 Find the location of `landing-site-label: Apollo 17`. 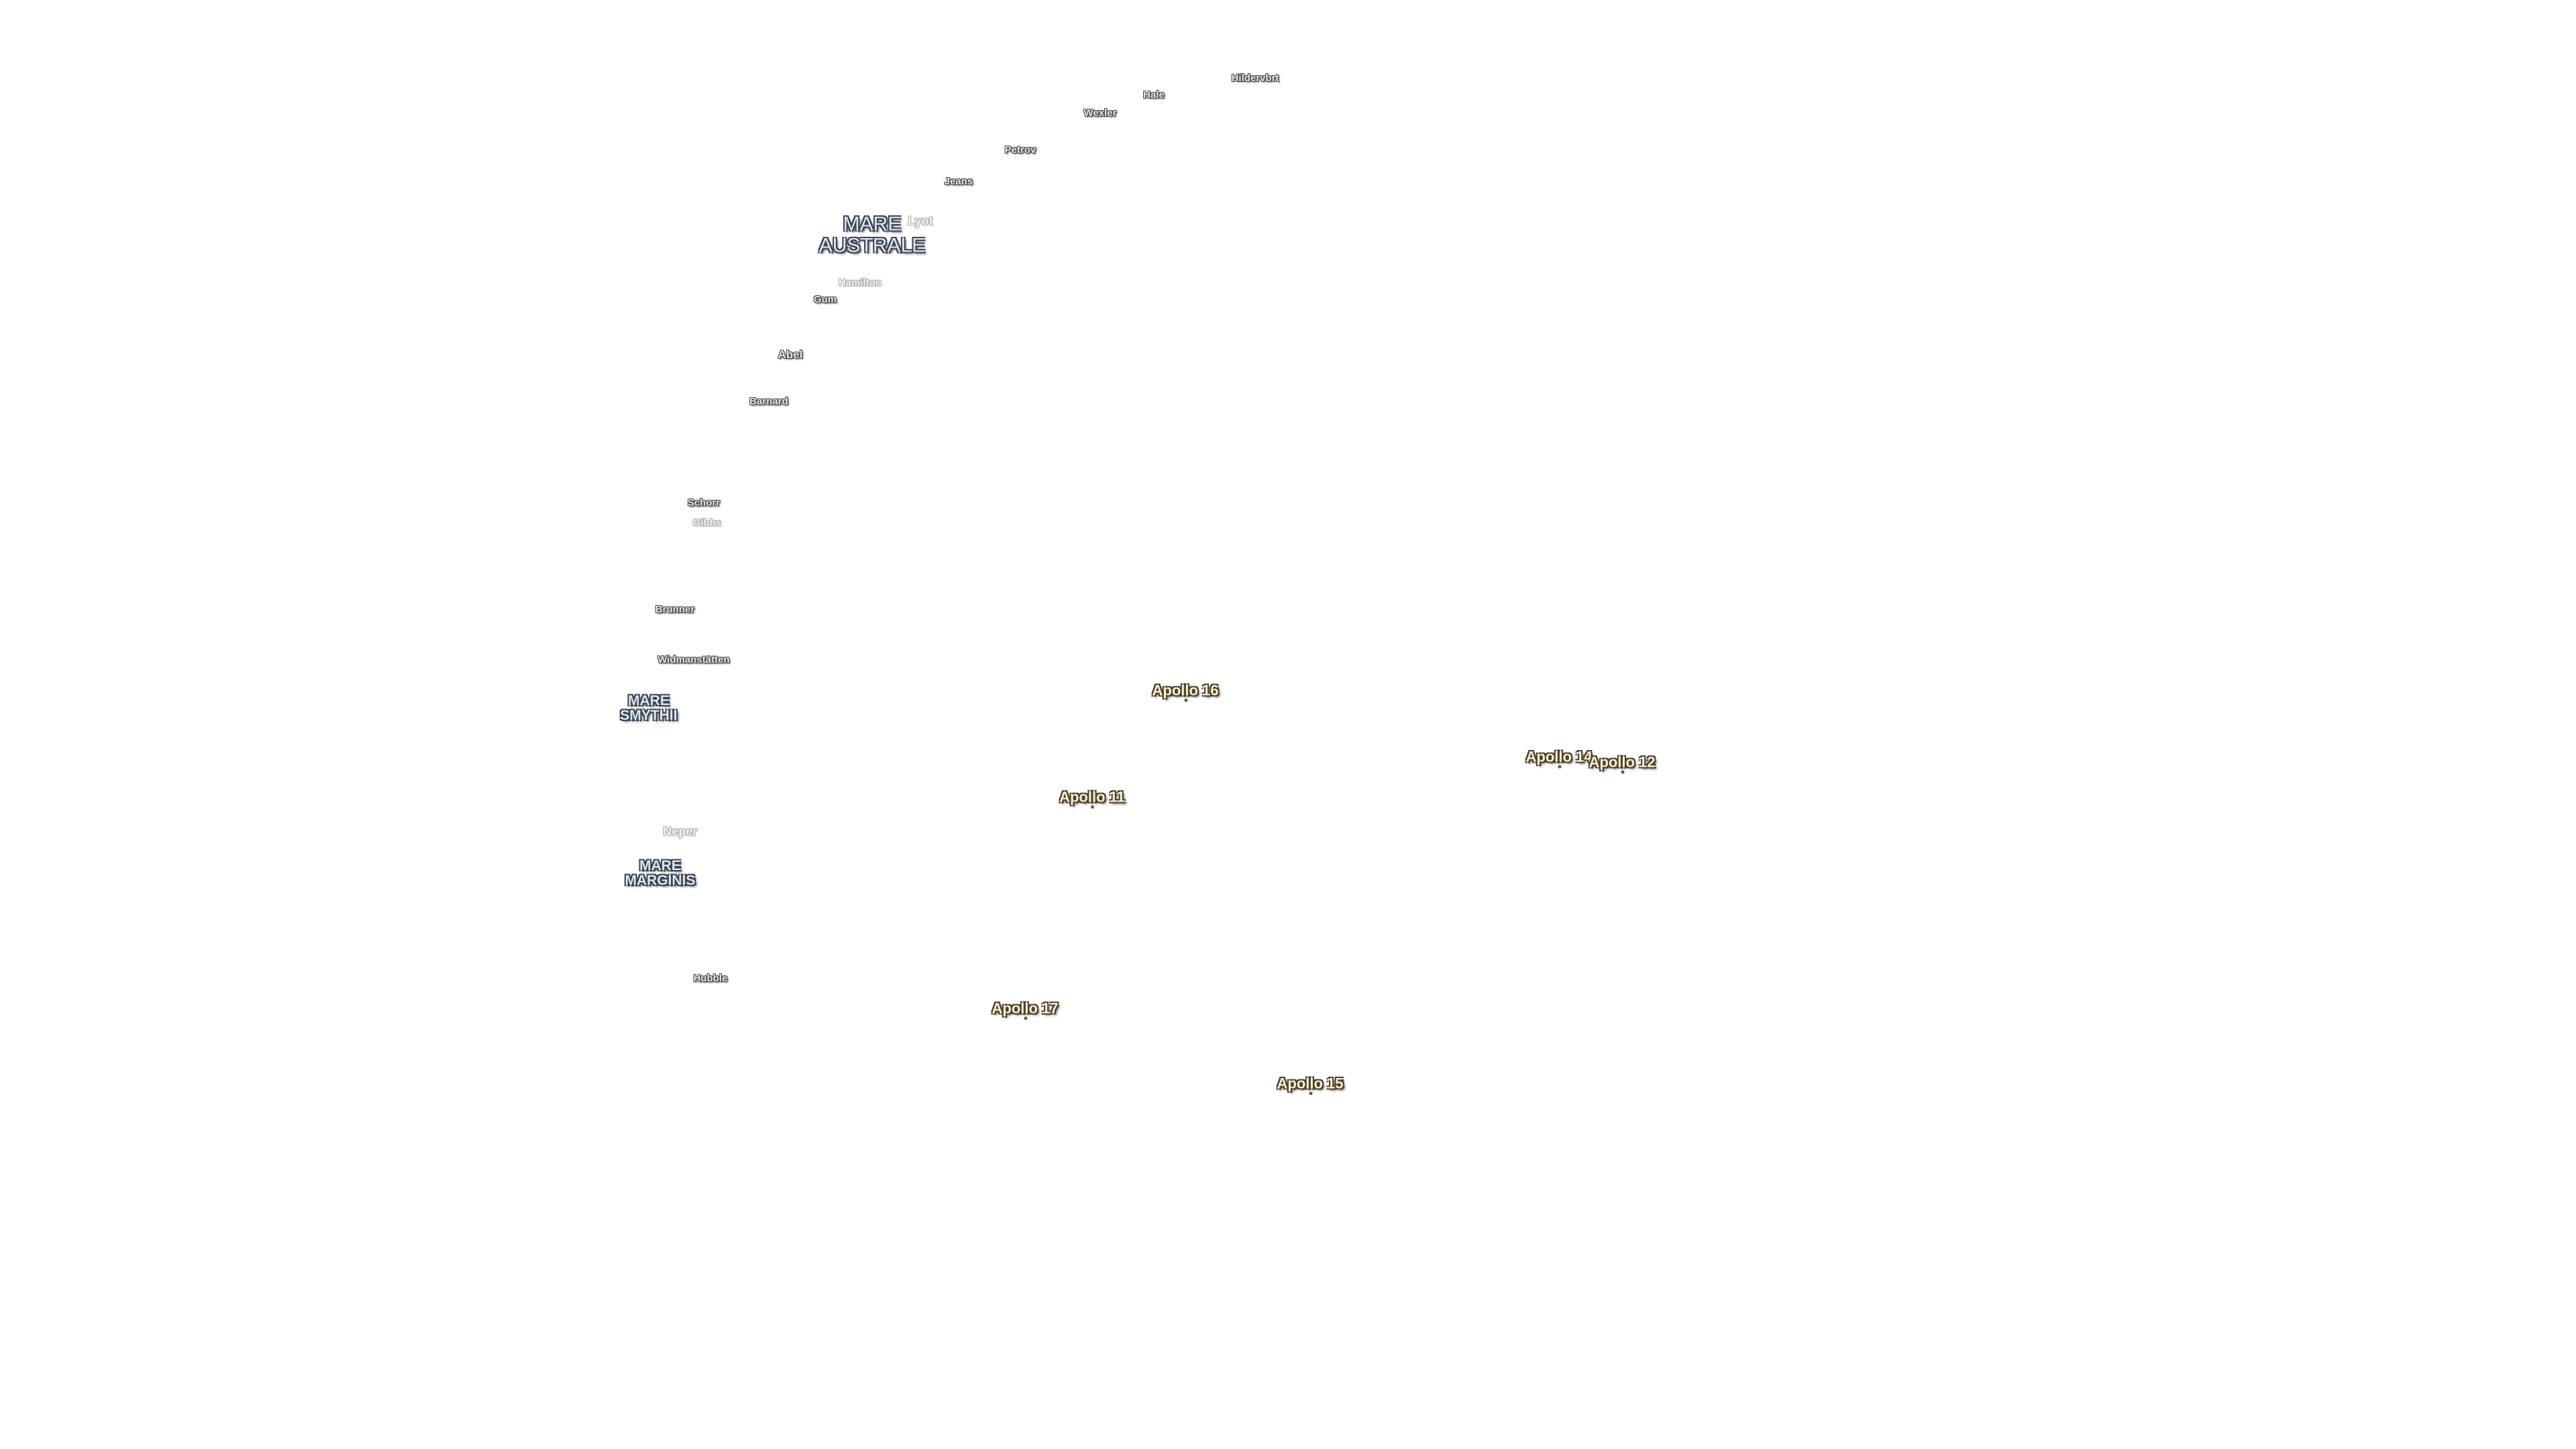

landing-site-label: Apollo 17 is located at coordinates (1025, 1010).